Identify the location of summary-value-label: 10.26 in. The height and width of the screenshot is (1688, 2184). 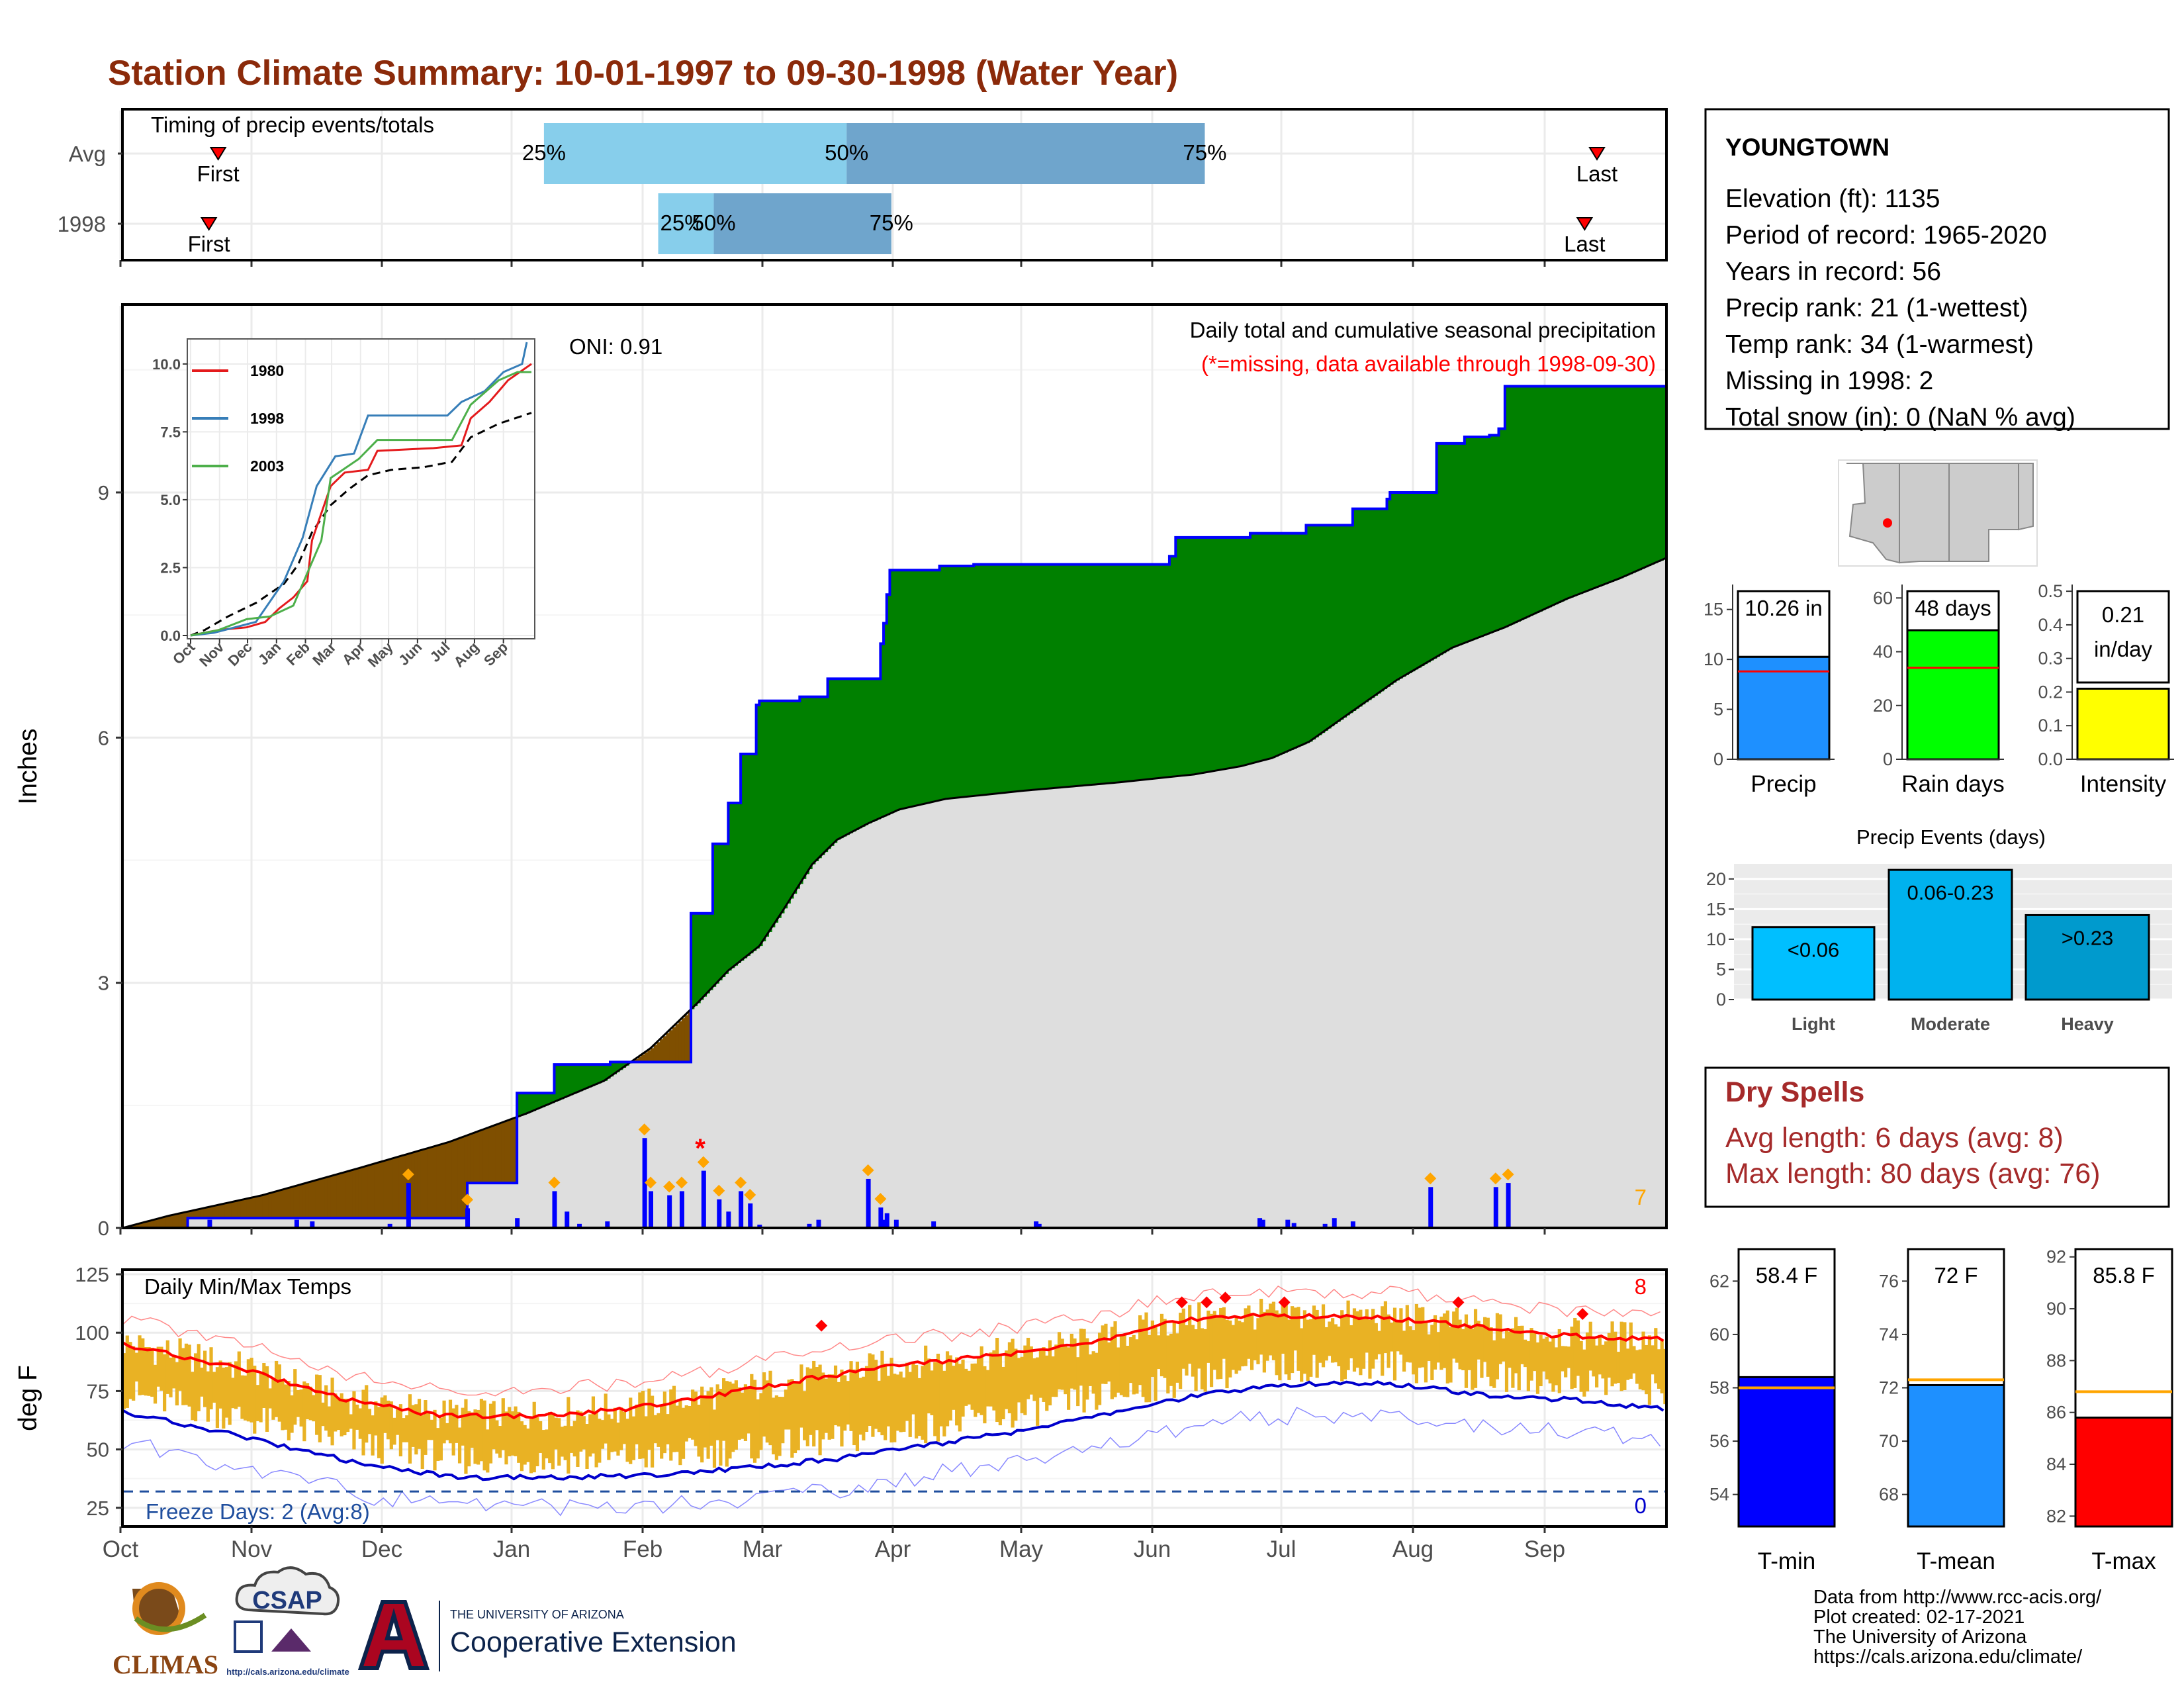
(1783, 608).